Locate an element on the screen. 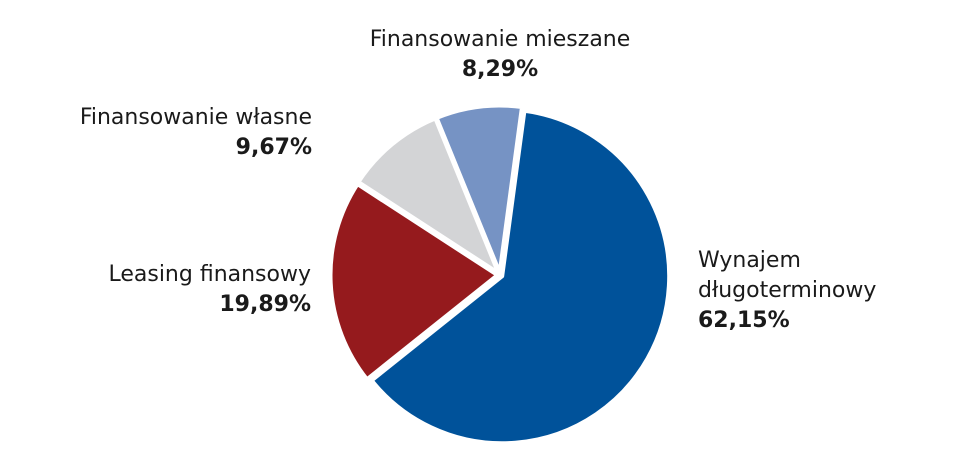  pie-slice-wlasne is located at coordinates (428, 196).